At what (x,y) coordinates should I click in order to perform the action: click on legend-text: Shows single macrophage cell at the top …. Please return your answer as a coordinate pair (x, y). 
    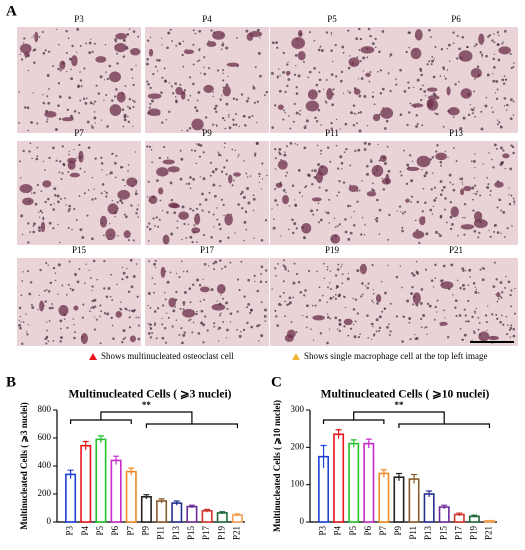
    Looking at the image, I should click on (395, 356).